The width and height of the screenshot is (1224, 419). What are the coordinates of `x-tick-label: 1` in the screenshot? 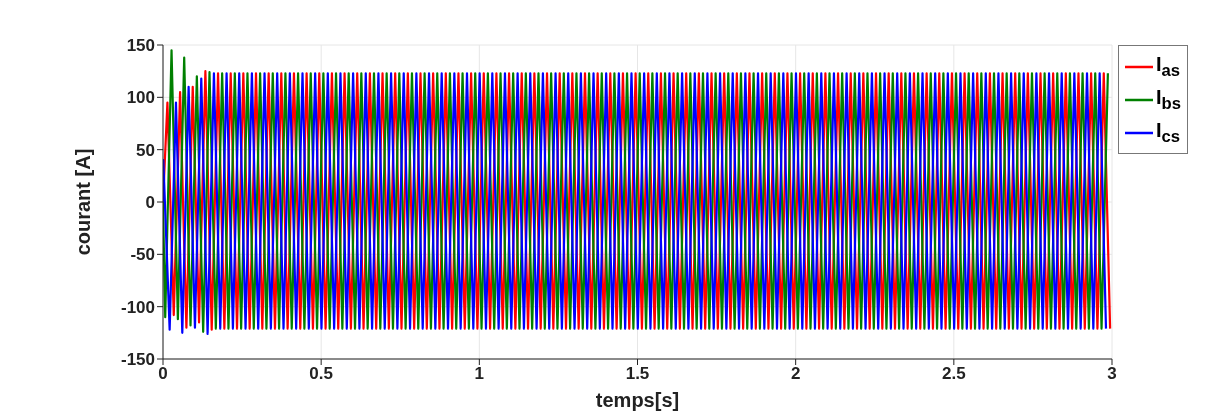 It's located at (479, 374).